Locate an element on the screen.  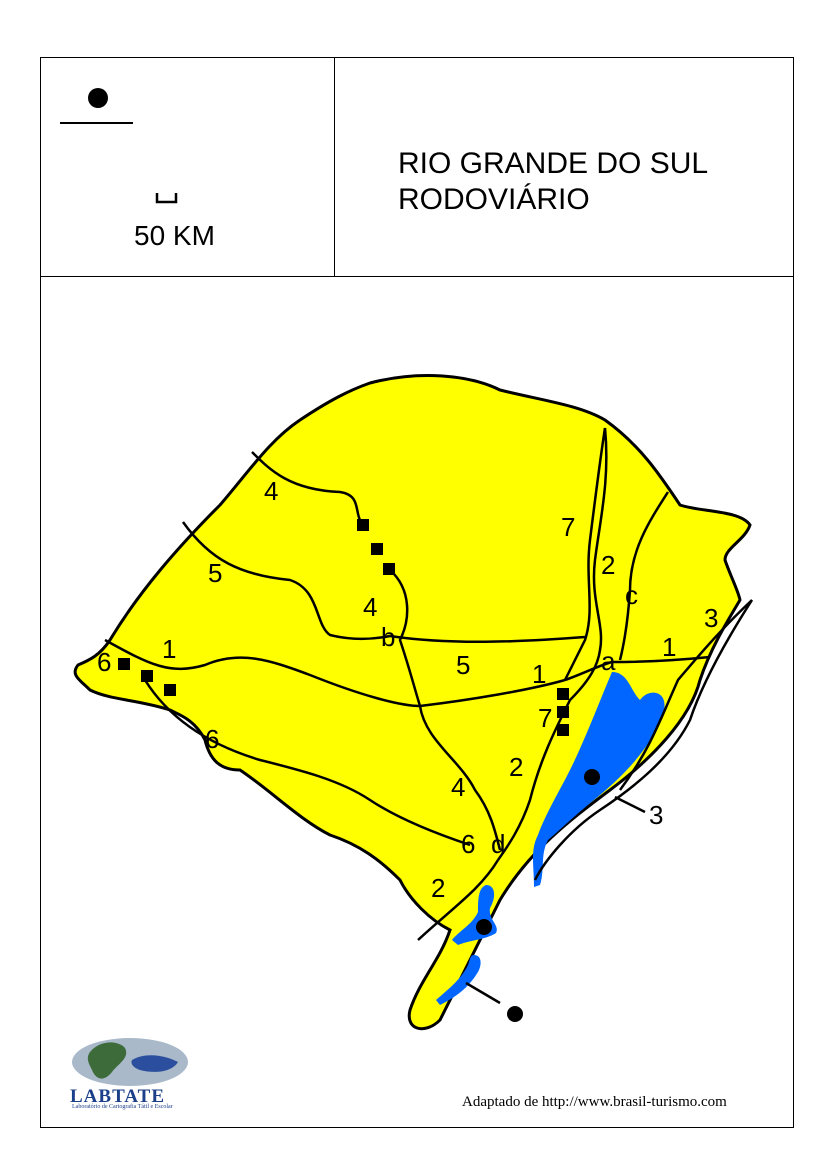
label-road-4-b: 4 is located at coordinates (370, 607).